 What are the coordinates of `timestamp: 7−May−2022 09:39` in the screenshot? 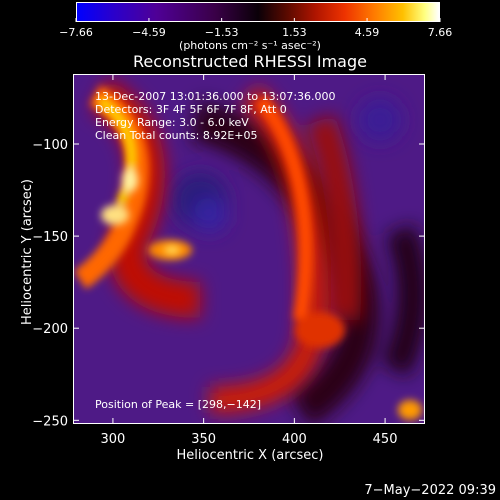 It's located at (430, 490).